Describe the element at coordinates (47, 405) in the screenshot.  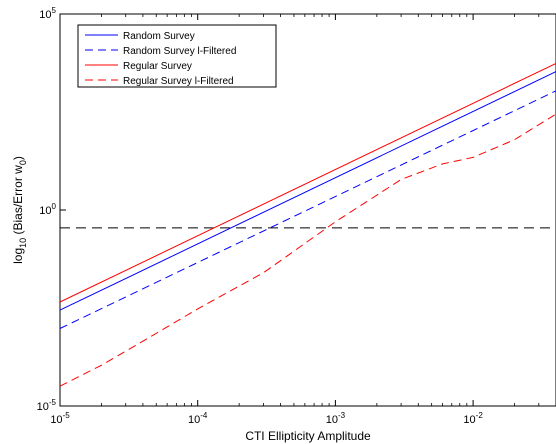
I see `y-tick-label: 10⁻⁵` at that location.